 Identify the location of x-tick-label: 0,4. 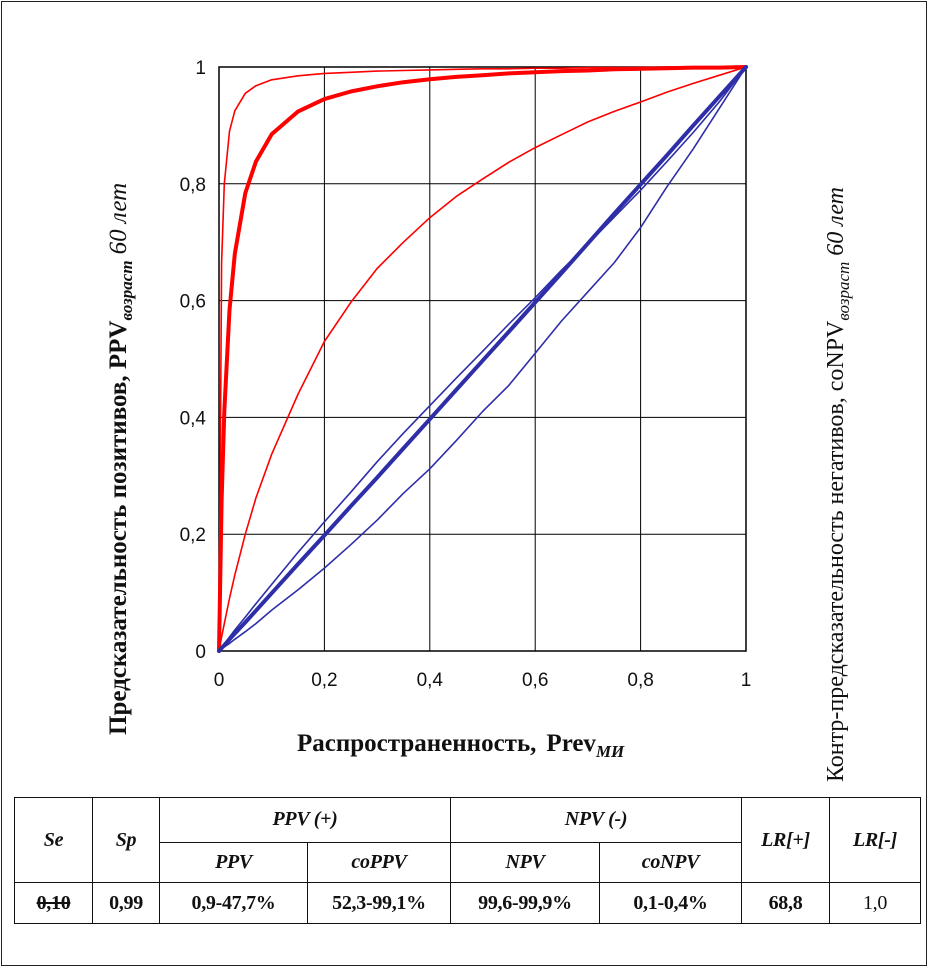
(430, 680).